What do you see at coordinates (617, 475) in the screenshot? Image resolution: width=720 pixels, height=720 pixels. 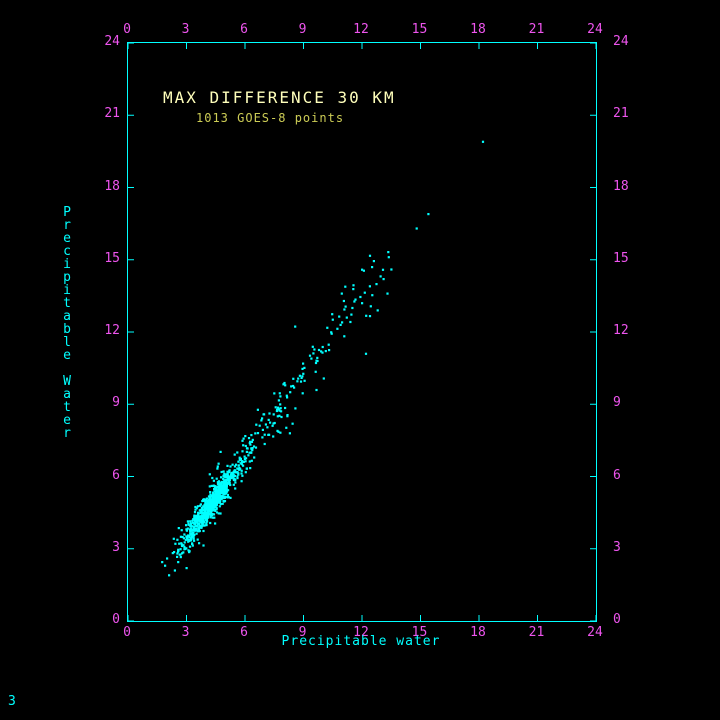 I see `tick-label-right-6: 6` at bounding box center [617, 475].